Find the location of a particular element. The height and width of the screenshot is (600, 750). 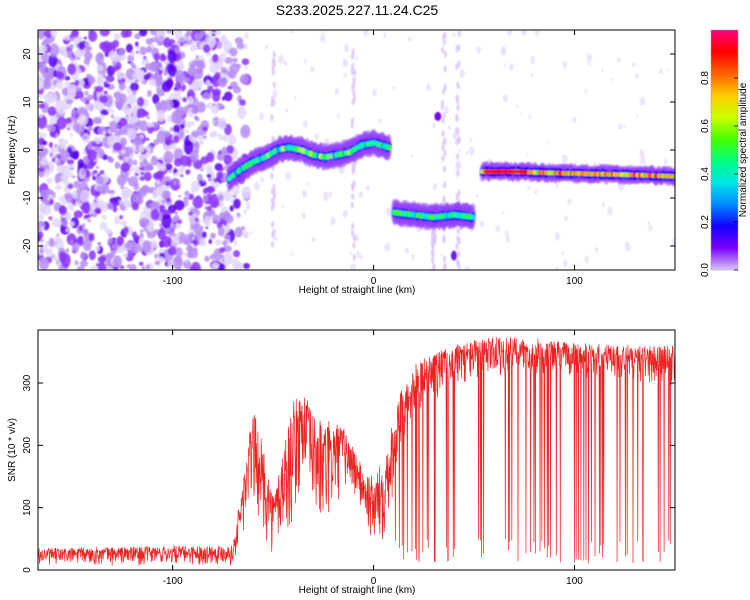

spectrogram-y-label: Frequency (Hz) is located at coordinates (12, 150).